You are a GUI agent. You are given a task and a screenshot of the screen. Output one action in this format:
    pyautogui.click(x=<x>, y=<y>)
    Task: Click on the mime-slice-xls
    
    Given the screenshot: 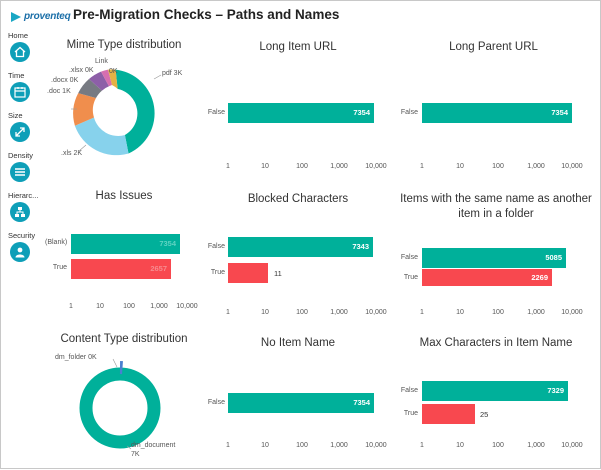 What is the action you would take?
    pyautogui.click(x=102, y=137)
    